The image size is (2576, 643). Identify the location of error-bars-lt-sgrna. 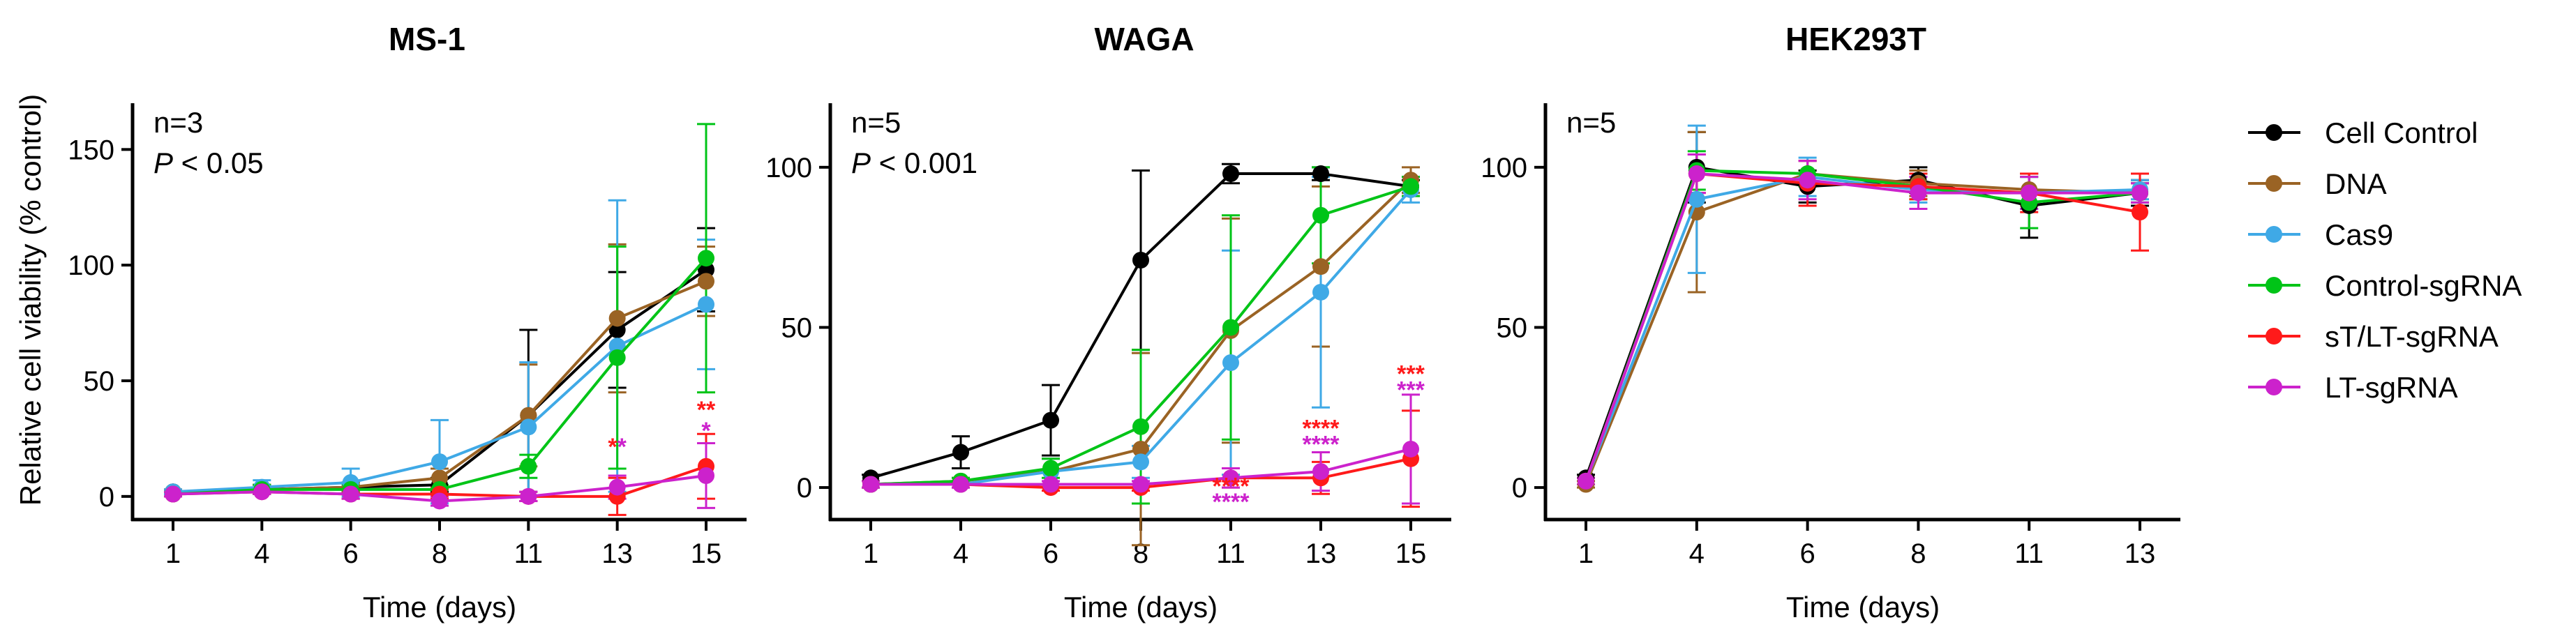
(1863, 319).